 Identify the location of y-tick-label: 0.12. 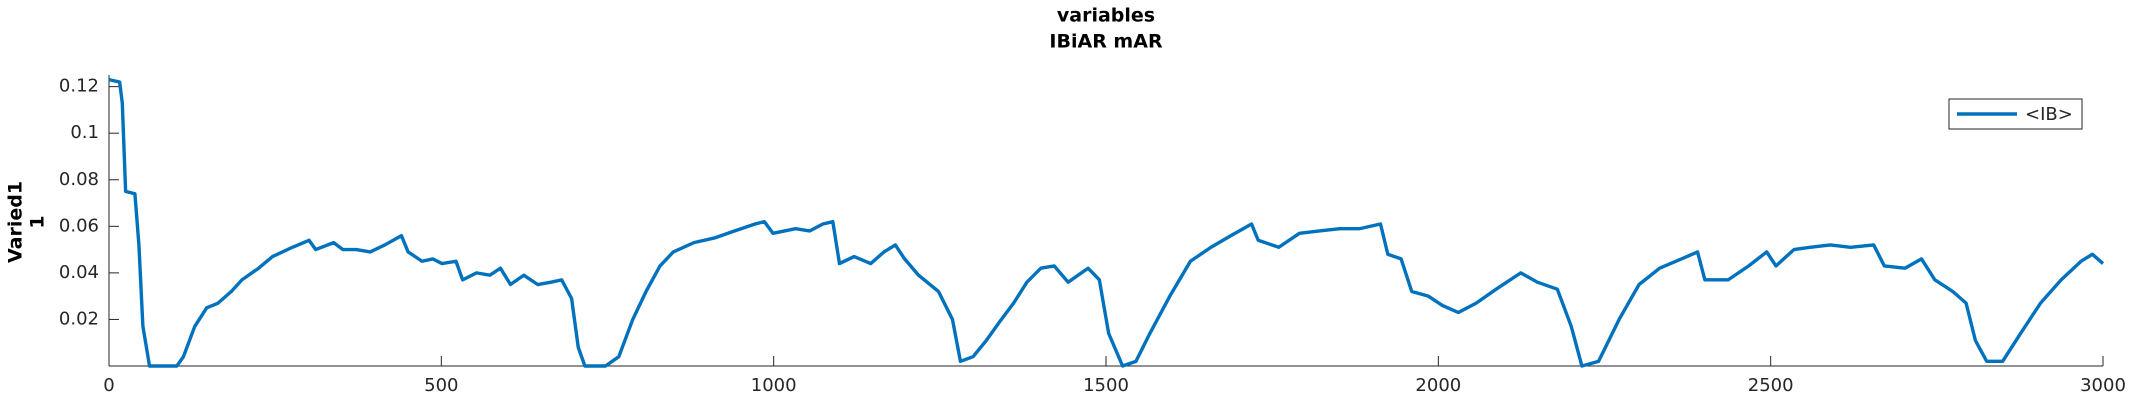
(79, 86).